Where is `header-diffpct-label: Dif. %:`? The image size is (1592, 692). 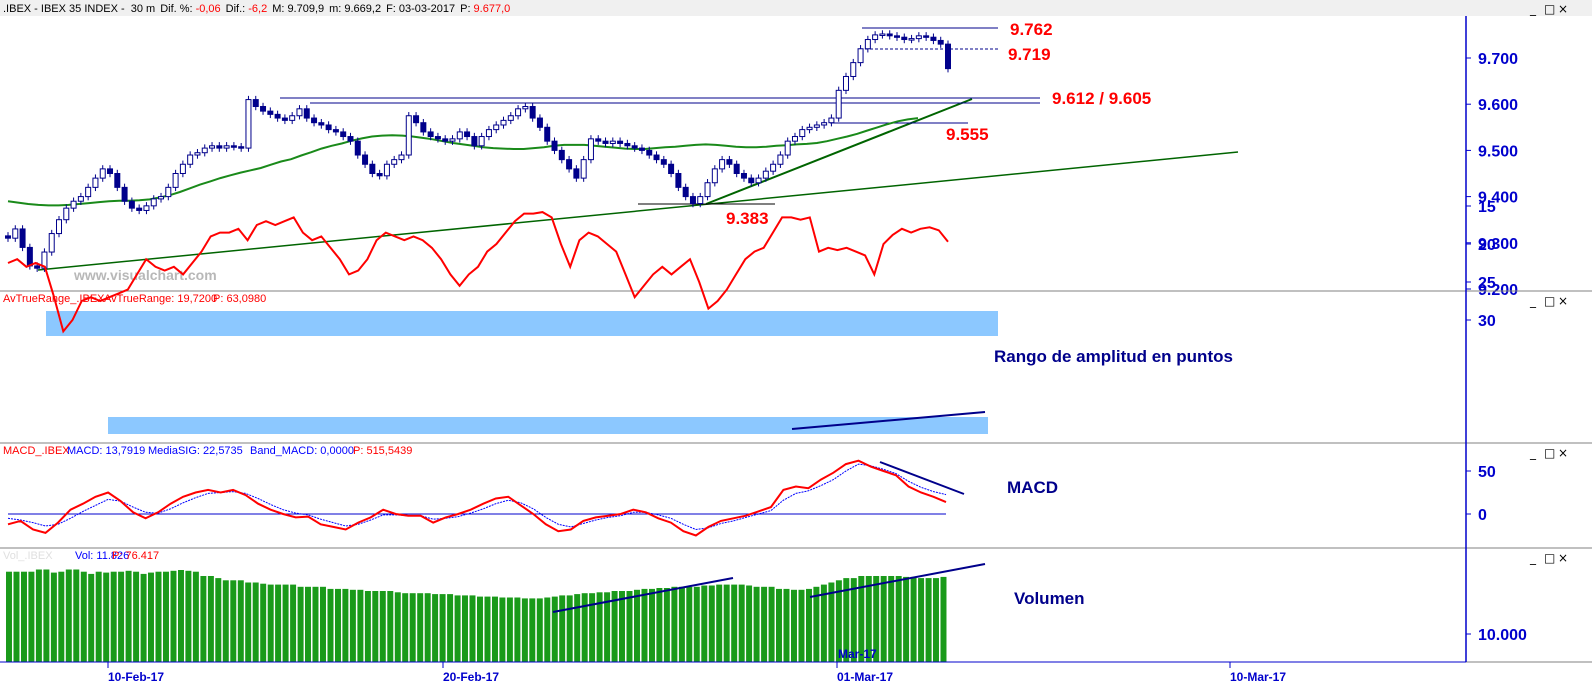
header-diffpct-label: Dif. %: is located at coordinates (176, 9).